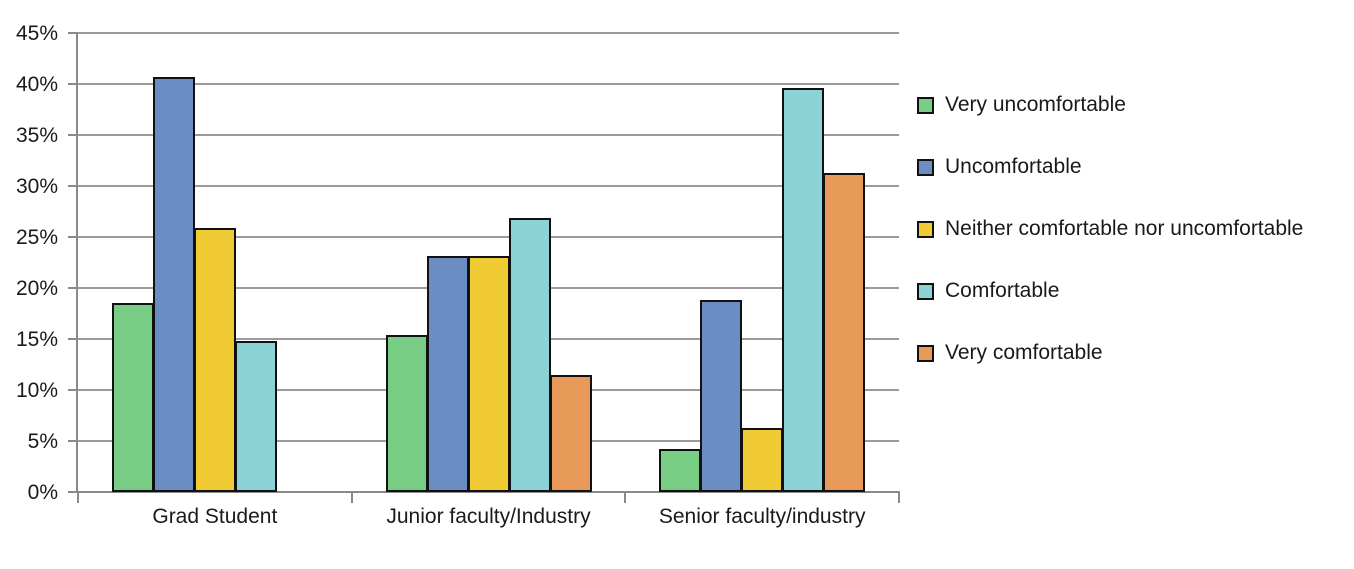  I want to click on y-axis-tick-label: 20%, so click(36, 288).